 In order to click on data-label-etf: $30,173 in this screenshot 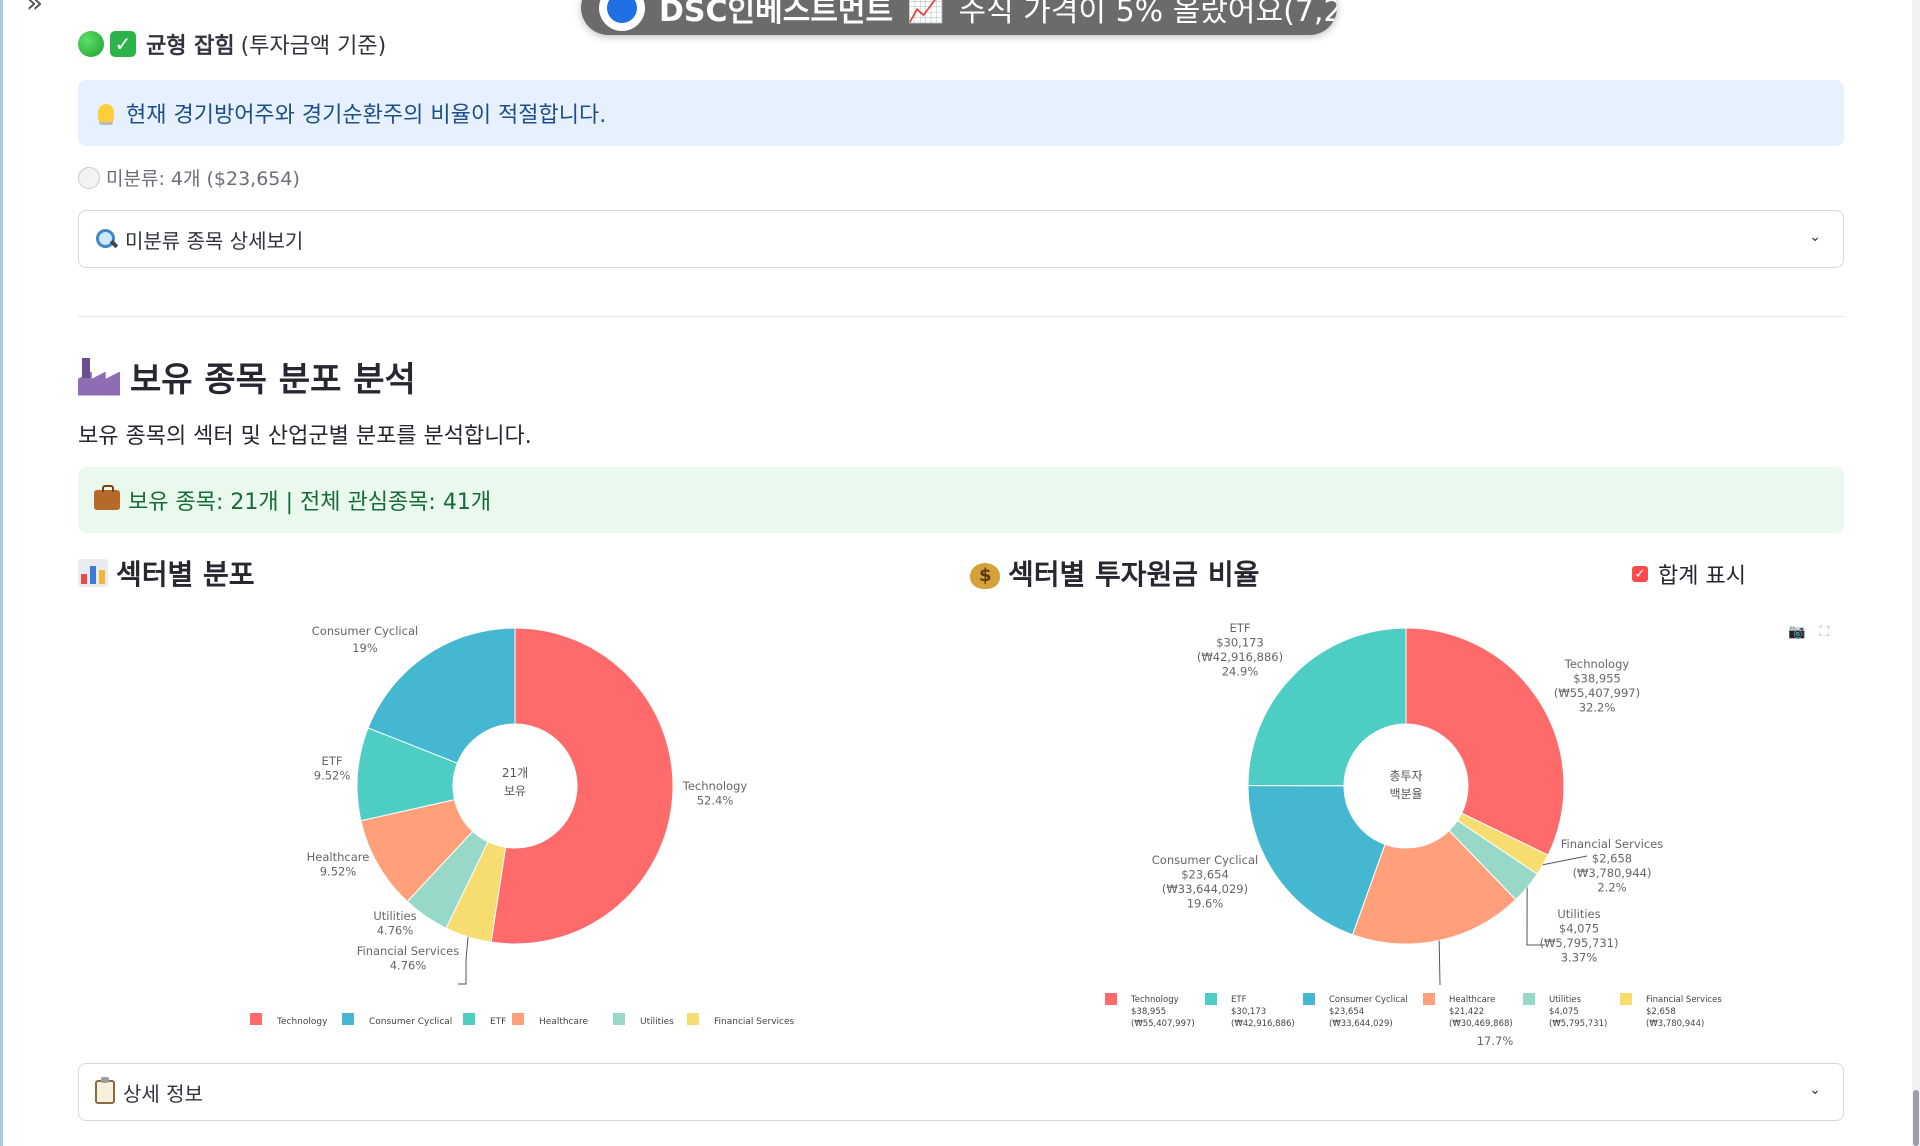, I will do `click(1240, 643)`.